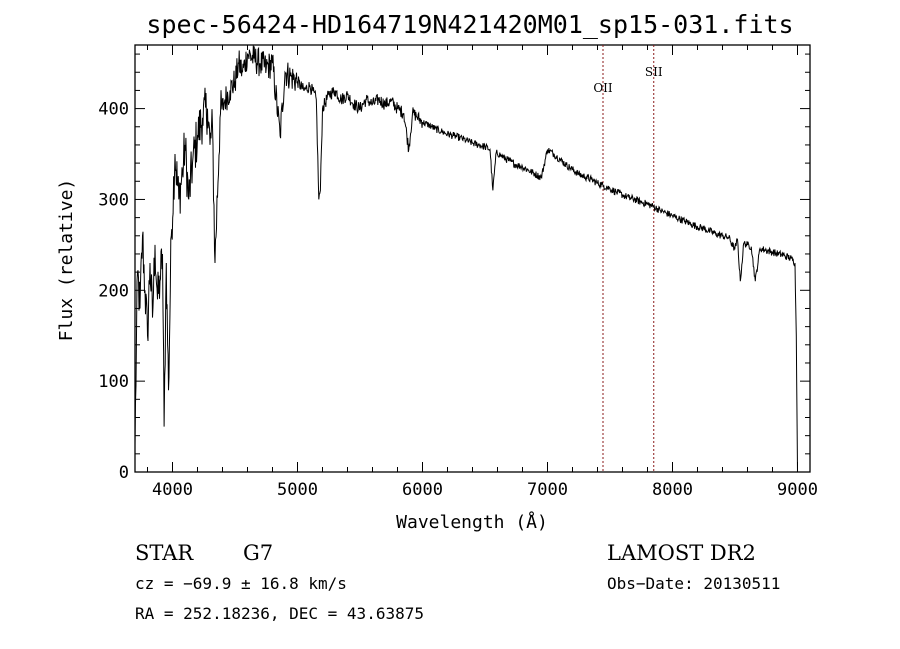  I want to click on x-tick-label-4: 8000, so click(672, 490).